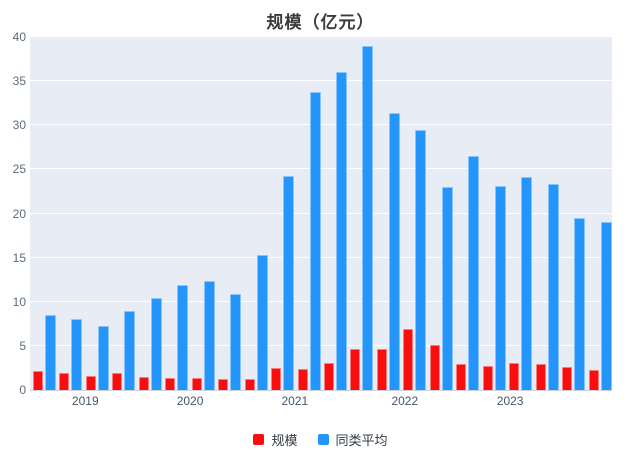 The image size is (641, 464). Describe the element at coordinates (19, 125) in the screenshot. I see `y-axis-label: 30` at that location.